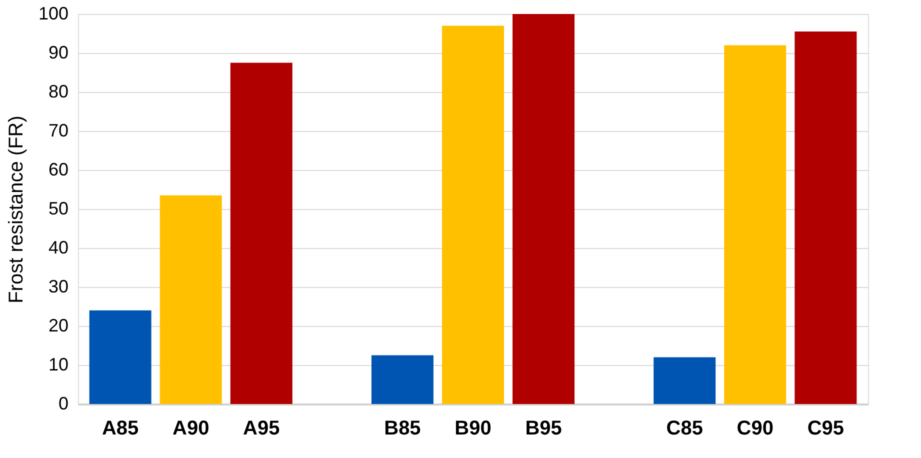 Image resolution: width=921 pixels, height=458 pixels. What do you see at coordinates (58, 208) in the screenshot?
I see `y-tick-label: 50` at bounding box center [58, 208].